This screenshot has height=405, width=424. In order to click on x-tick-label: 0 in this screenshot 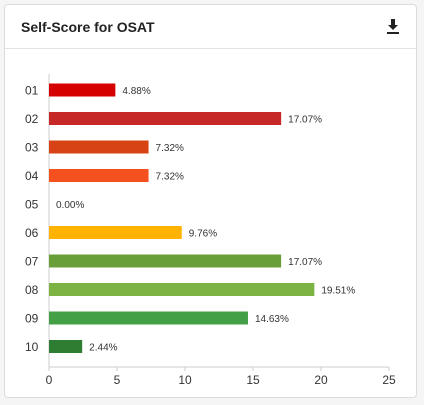, I will do `click(49, 380)`.